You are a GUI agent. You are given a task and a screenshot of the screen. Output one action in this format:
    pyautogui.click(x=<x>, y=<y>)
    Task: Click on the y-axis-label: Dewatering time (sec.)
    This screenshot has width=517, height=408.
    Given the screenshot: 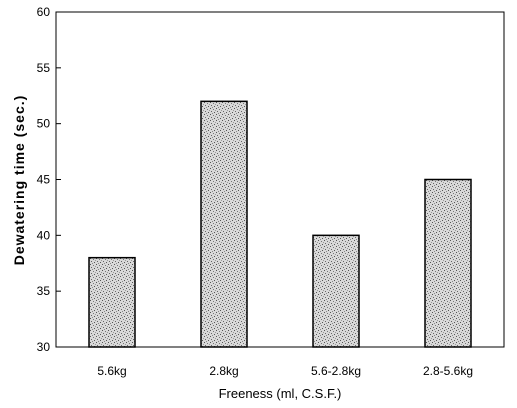 What is the action you would take?
    pyautogui.click(x=19, y=180)
    